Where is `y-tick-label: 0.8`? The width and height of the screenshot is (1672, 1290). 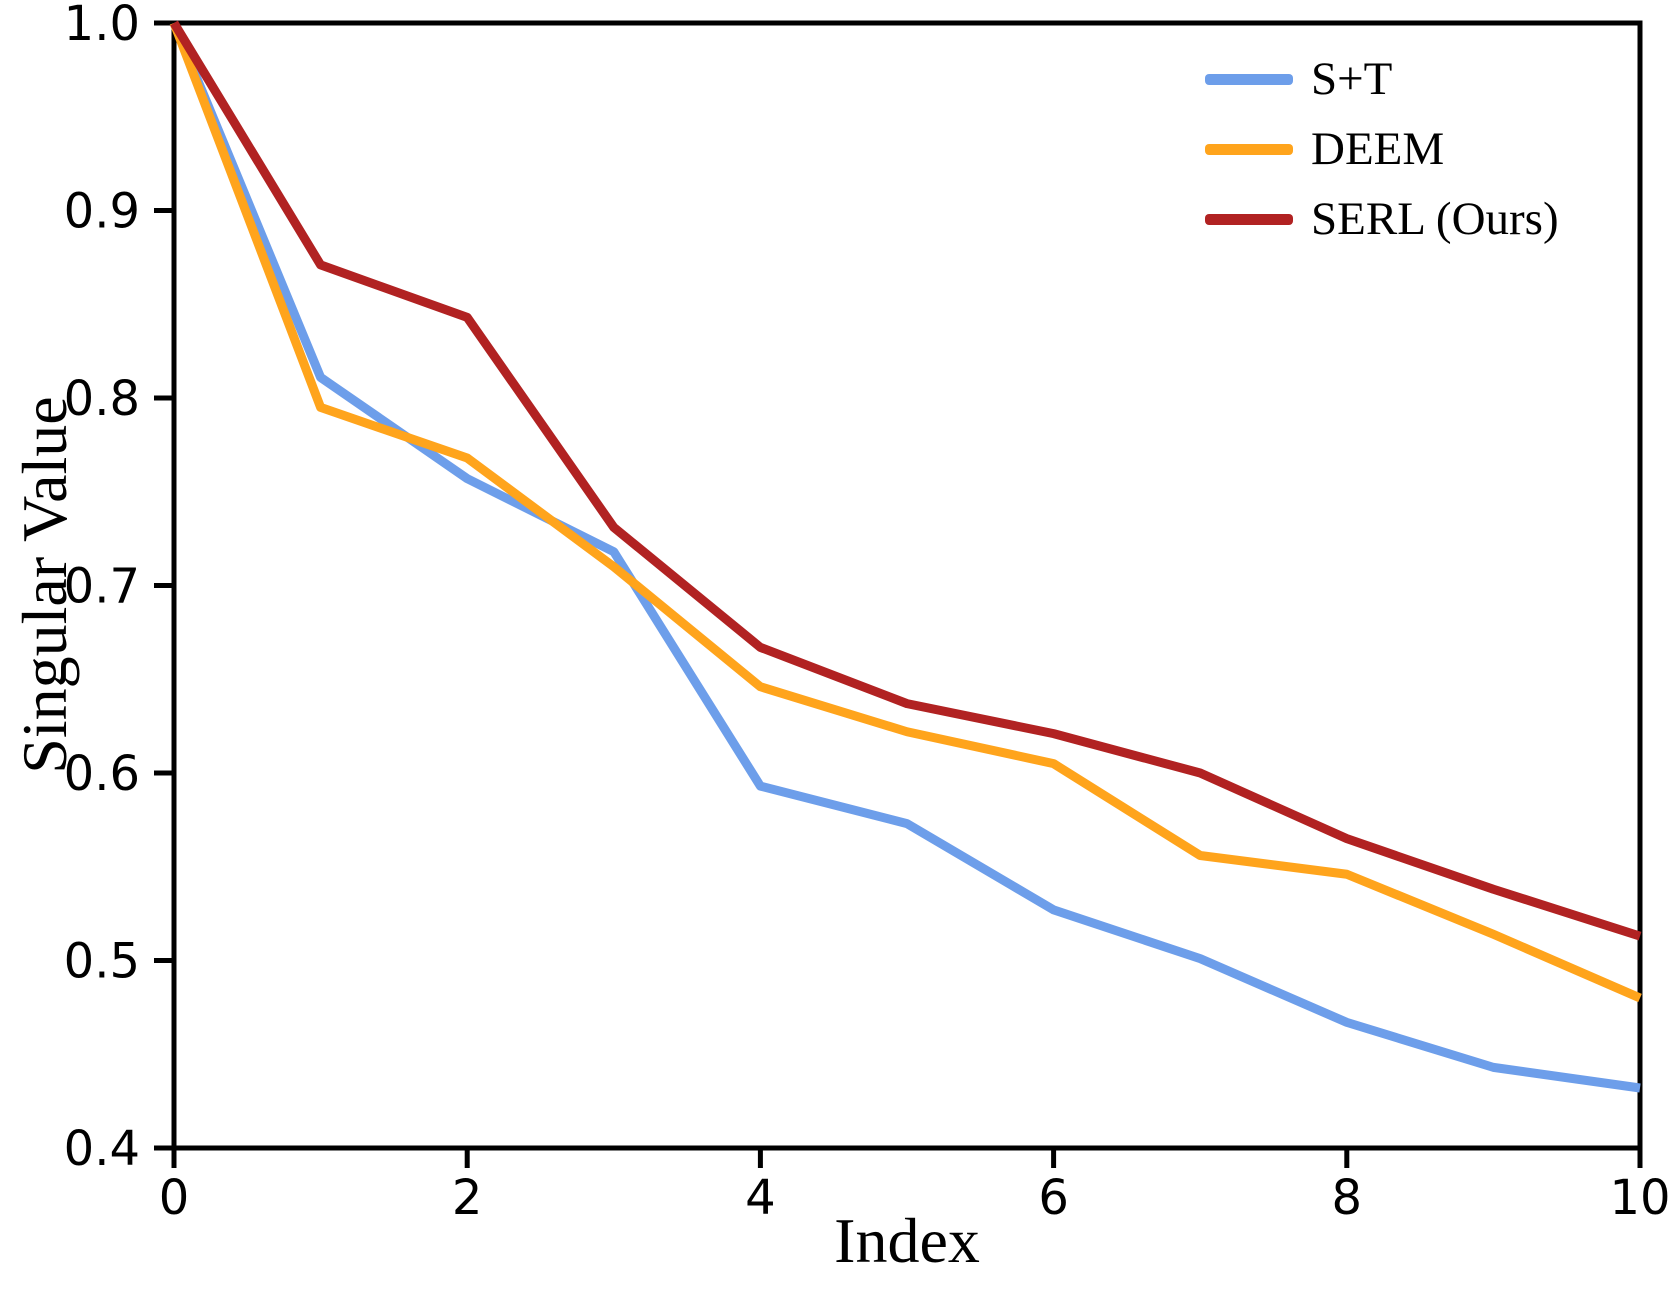
y-tick-label: 0.8 is located at coordinates (102, 399).